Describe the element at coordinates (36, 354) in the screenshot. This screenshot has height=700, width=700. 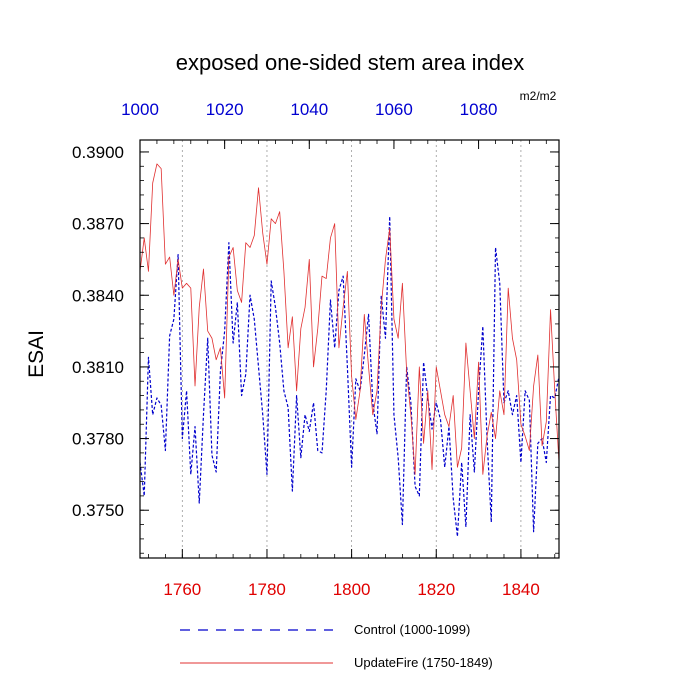
I see `y-axis-label: ESAI` at that location.